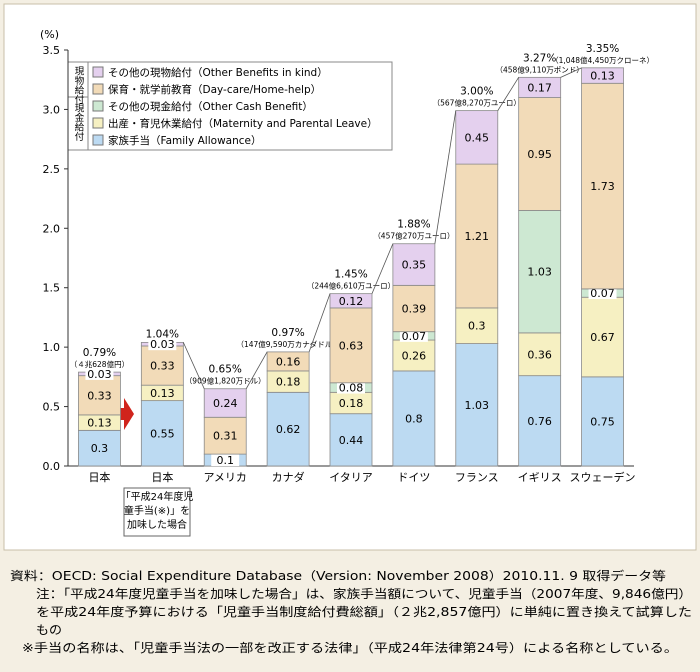 This screenshot has width=700, height=672. Describe the element at coordinates (52, 288) in the screenshot. I see `y-tick-label: 1.5` at that location.